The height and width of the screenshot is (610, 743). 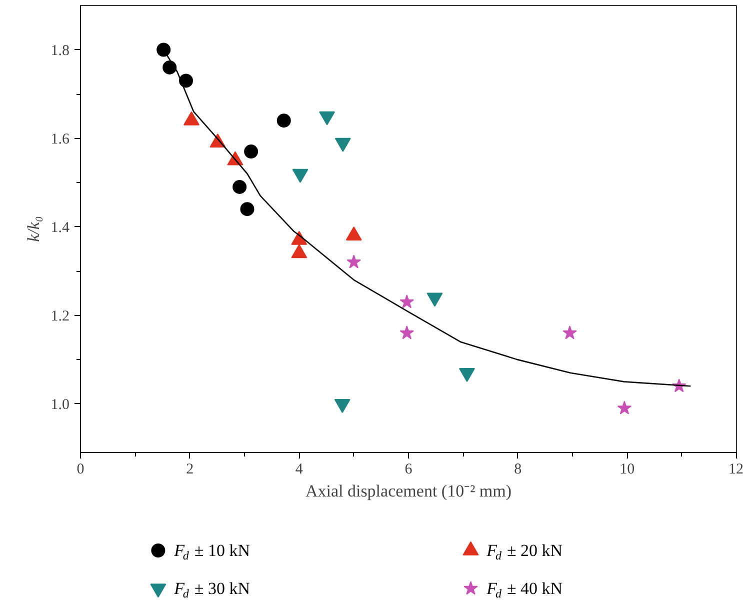 I want to click on x-tick-label: 6, so click(x=408, y=470).